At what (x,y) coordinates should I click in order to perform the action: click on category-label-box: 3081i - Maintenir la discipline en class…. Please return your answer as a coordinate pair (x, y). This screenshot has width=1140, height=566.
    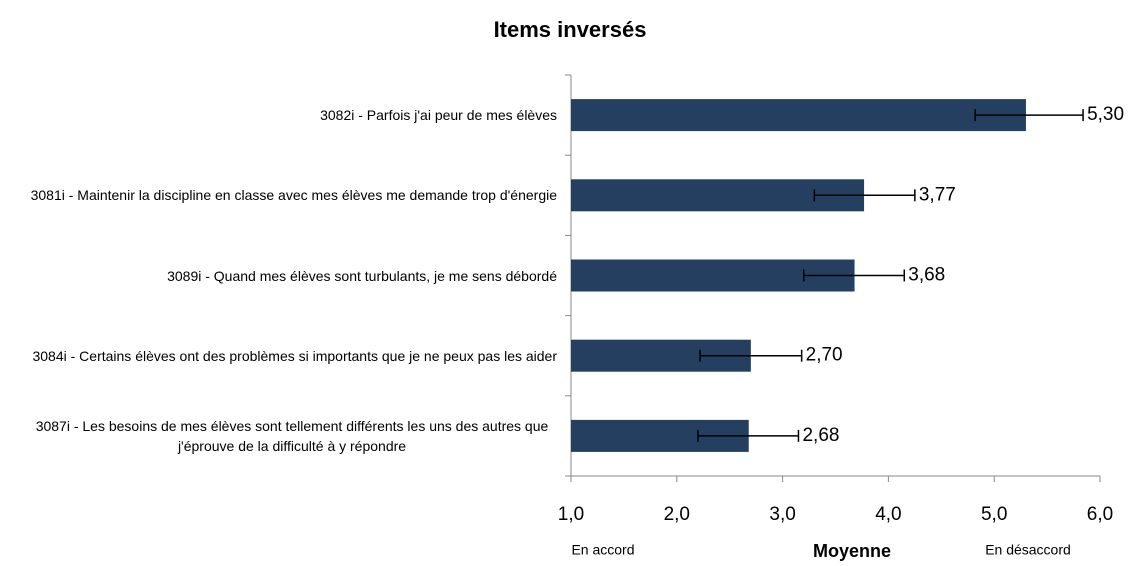
    Looking at the image, I should click on (278, 195).